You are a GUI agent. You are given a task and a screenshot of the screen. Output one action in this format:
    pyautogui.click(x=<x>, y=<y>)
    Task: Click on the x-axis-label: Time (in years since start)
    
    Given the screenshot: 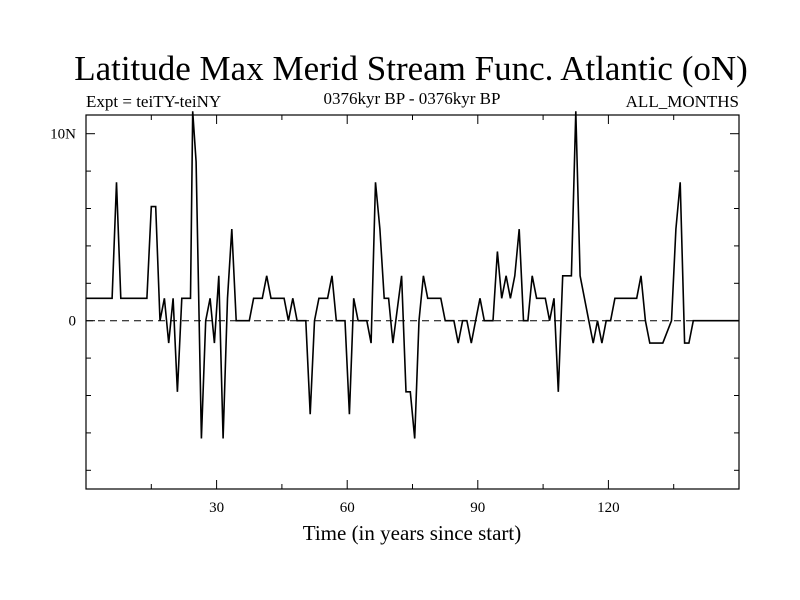 What is the action you would take?
    pyautogui.click(x=412, y=533)
    